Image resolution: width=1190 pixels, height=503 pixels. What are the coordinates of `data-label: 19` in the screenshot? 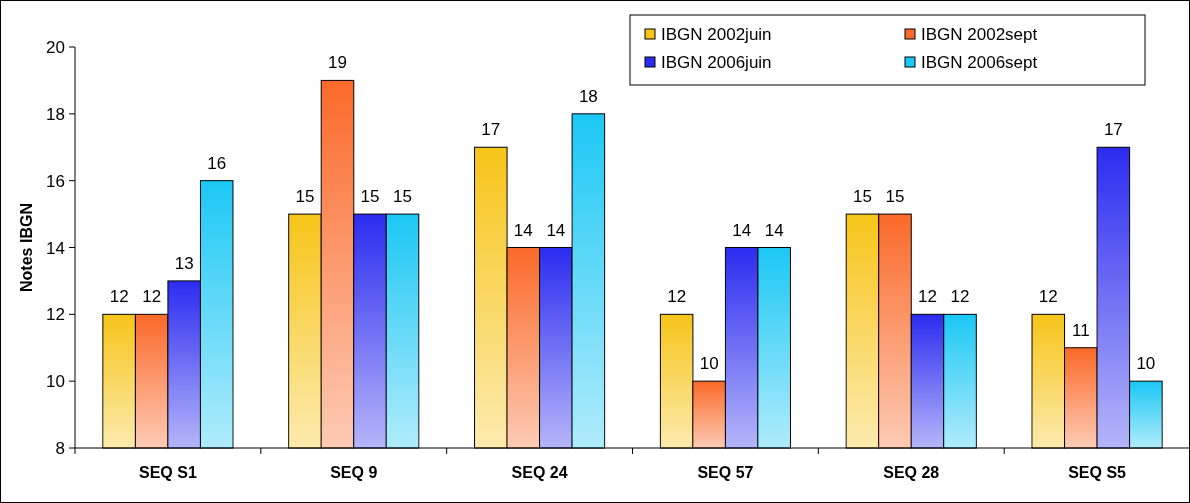 It's located at (337, 63).